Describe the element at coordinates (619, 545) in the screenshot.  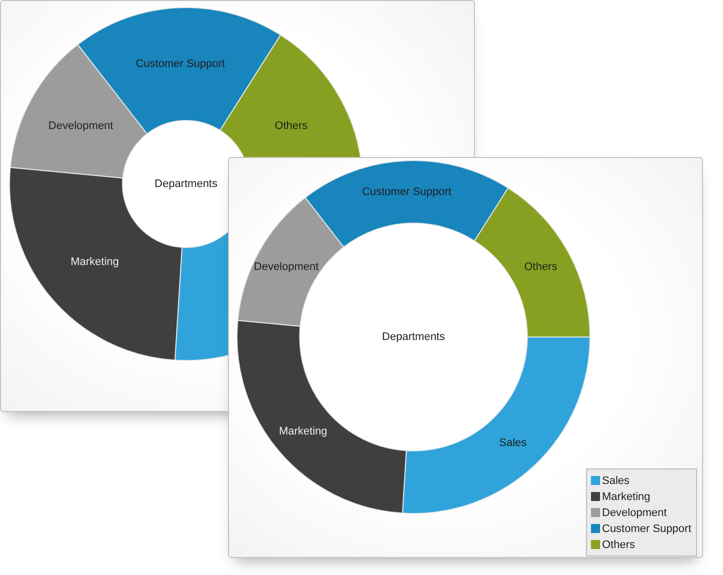
I see `legend-label: Others` at that location.